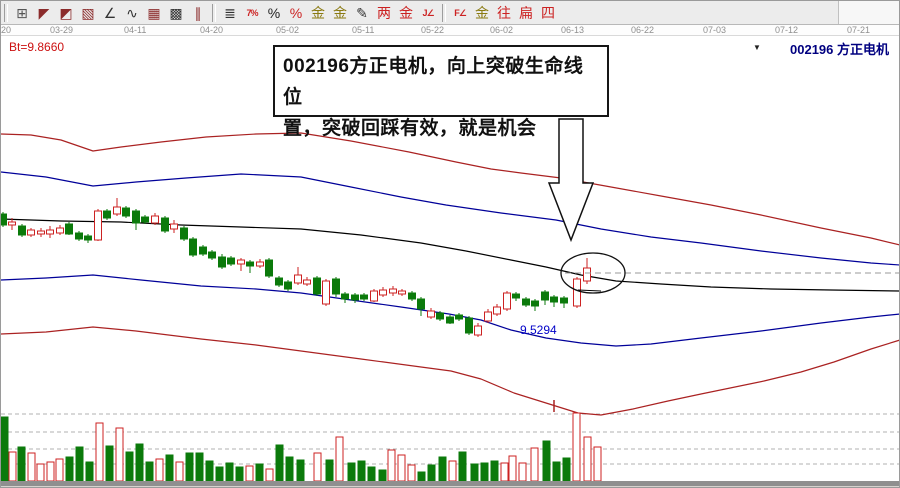 The image size is (900, 488). I want to click on stock-code-title: 002196 方正电机, so click(839, 49).